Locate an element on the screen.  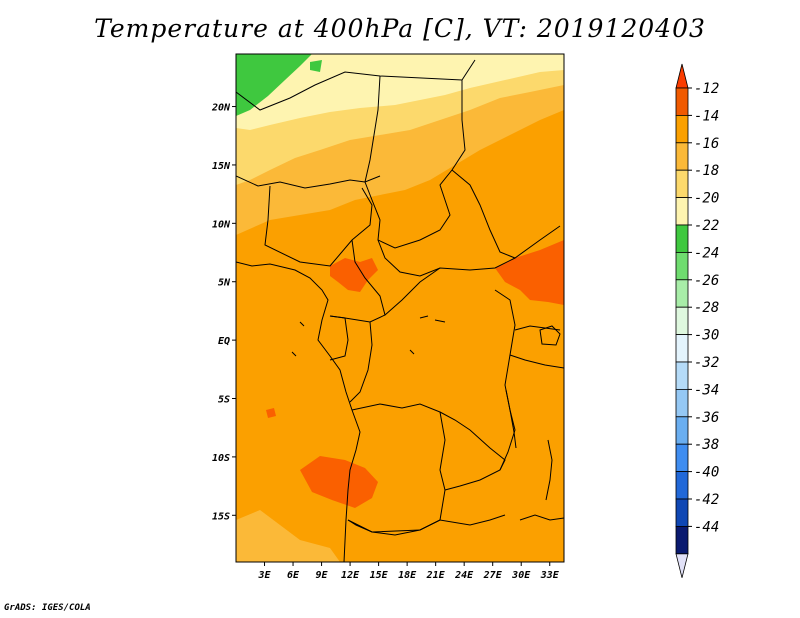
lat-tick-label: 5S is located at coordinates (224, 400).